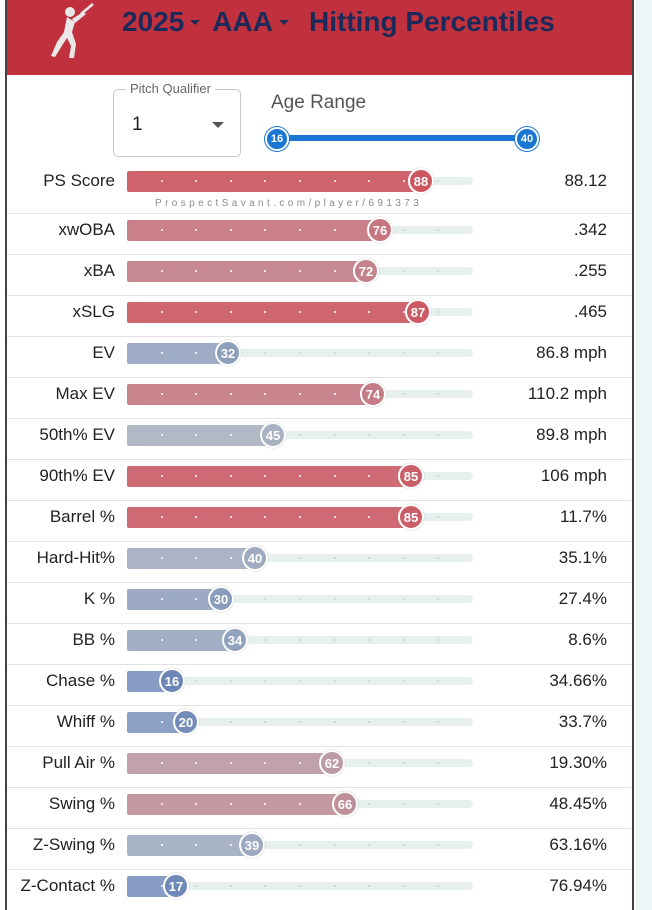 This screenshot has height=910, width=652. I want to click on metric-value: 48.45%, so click(578, 803).